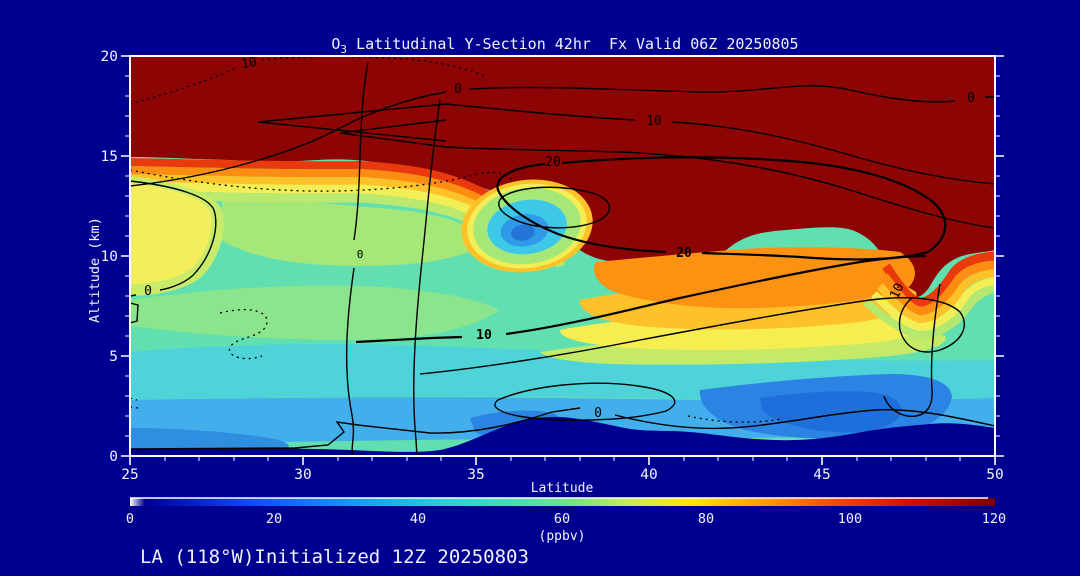 The height and width of the screenshot is (576, 1080). What do you see at coordinates (648, 475) in the screenshot?
I see `x-tick-label: 40` at bounding box center [648, 475].